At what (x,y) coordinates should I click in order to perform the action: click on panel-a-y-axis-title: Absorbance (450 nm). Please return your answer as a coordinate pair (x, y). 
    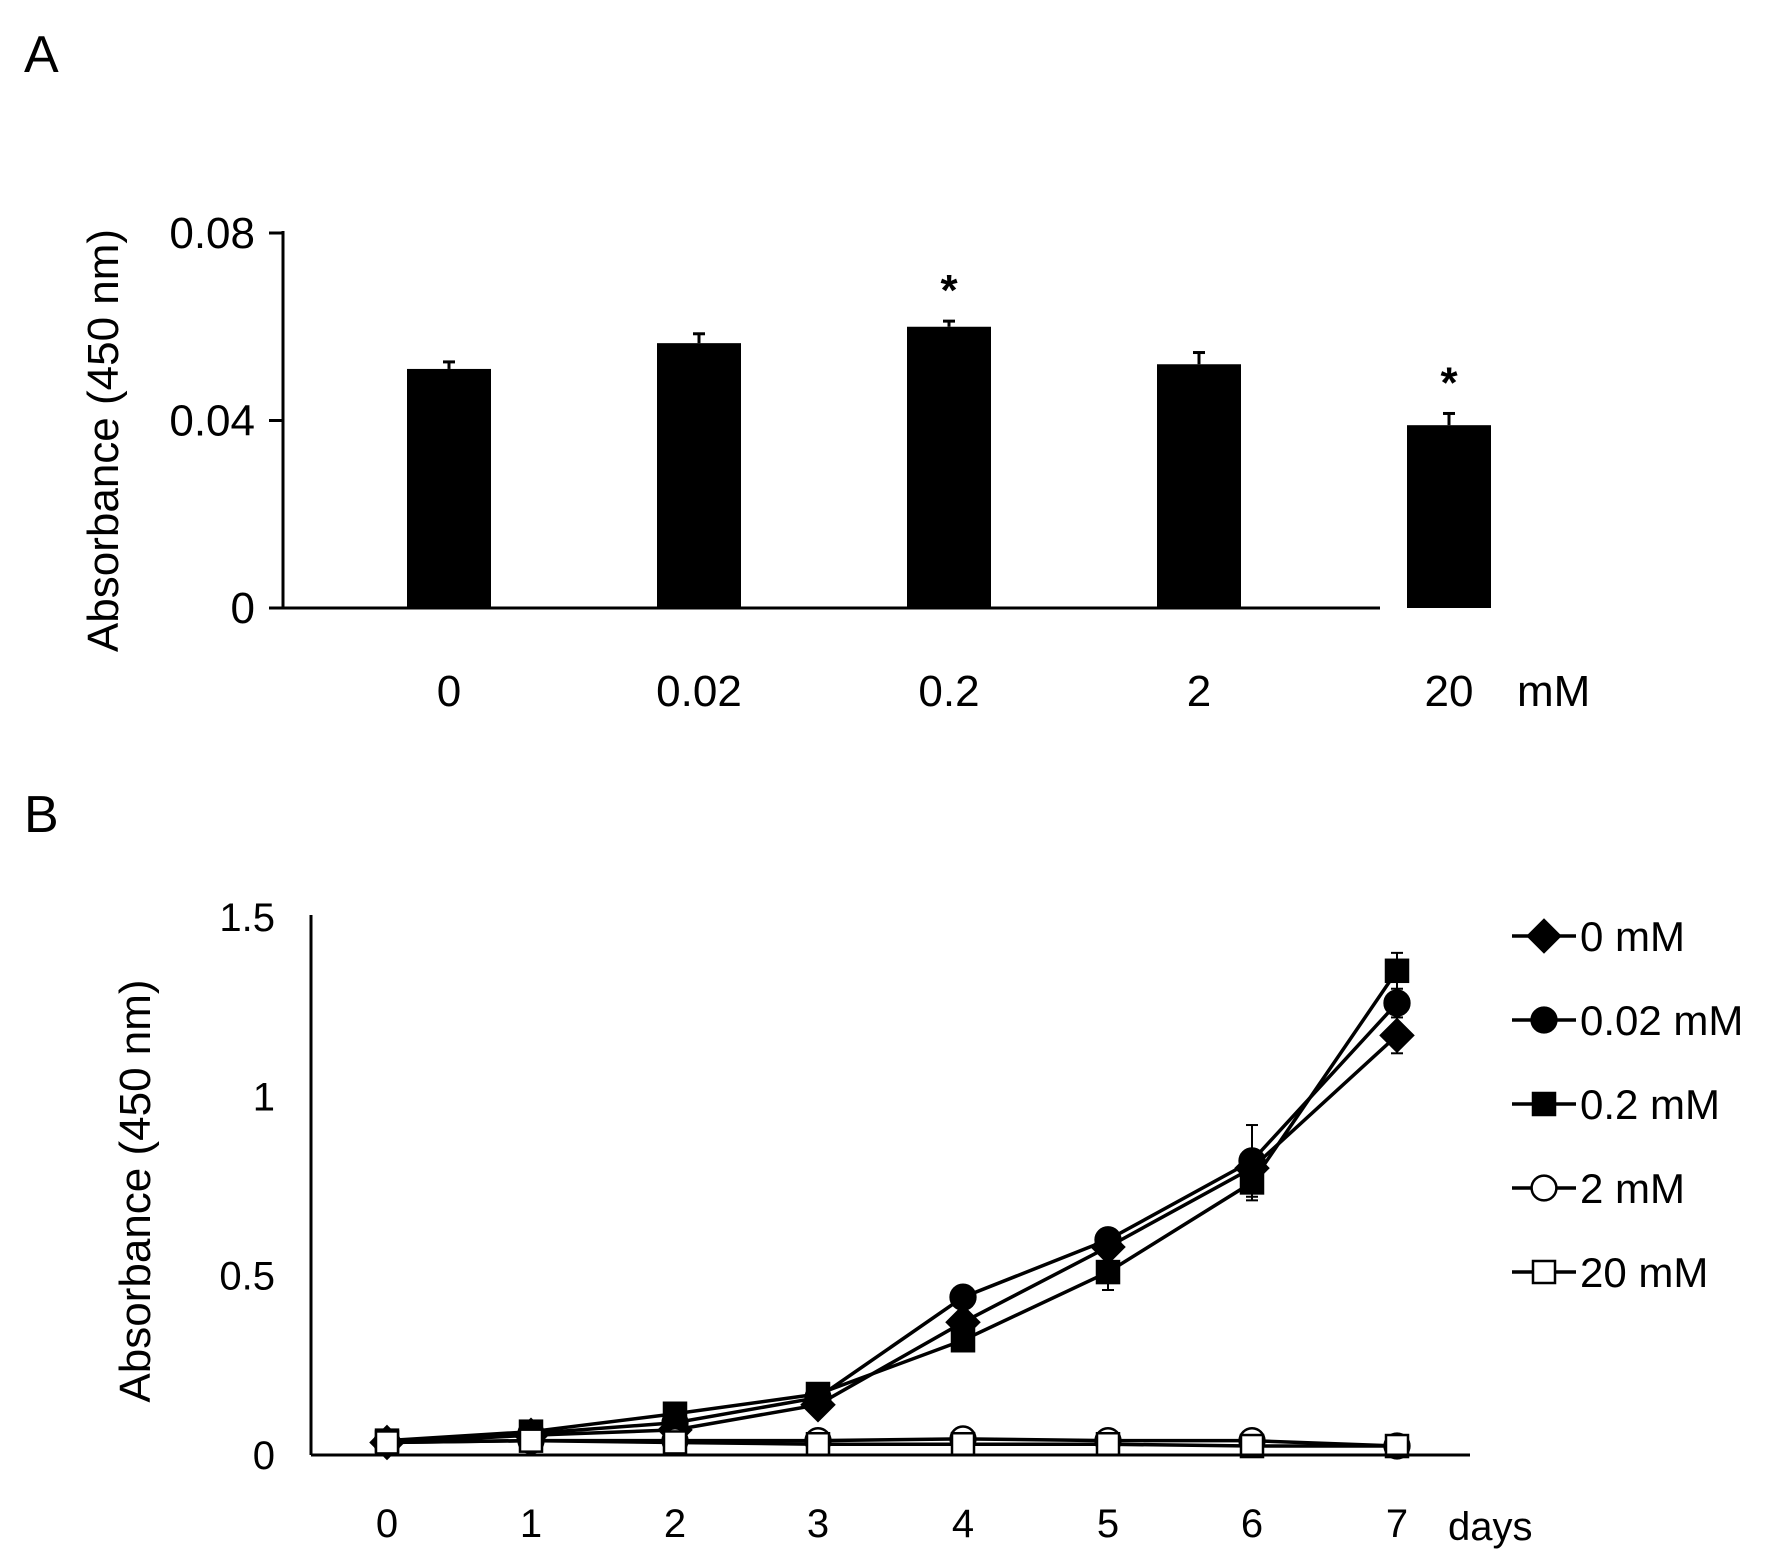
    Looking at the image, I should click on (103, 440).